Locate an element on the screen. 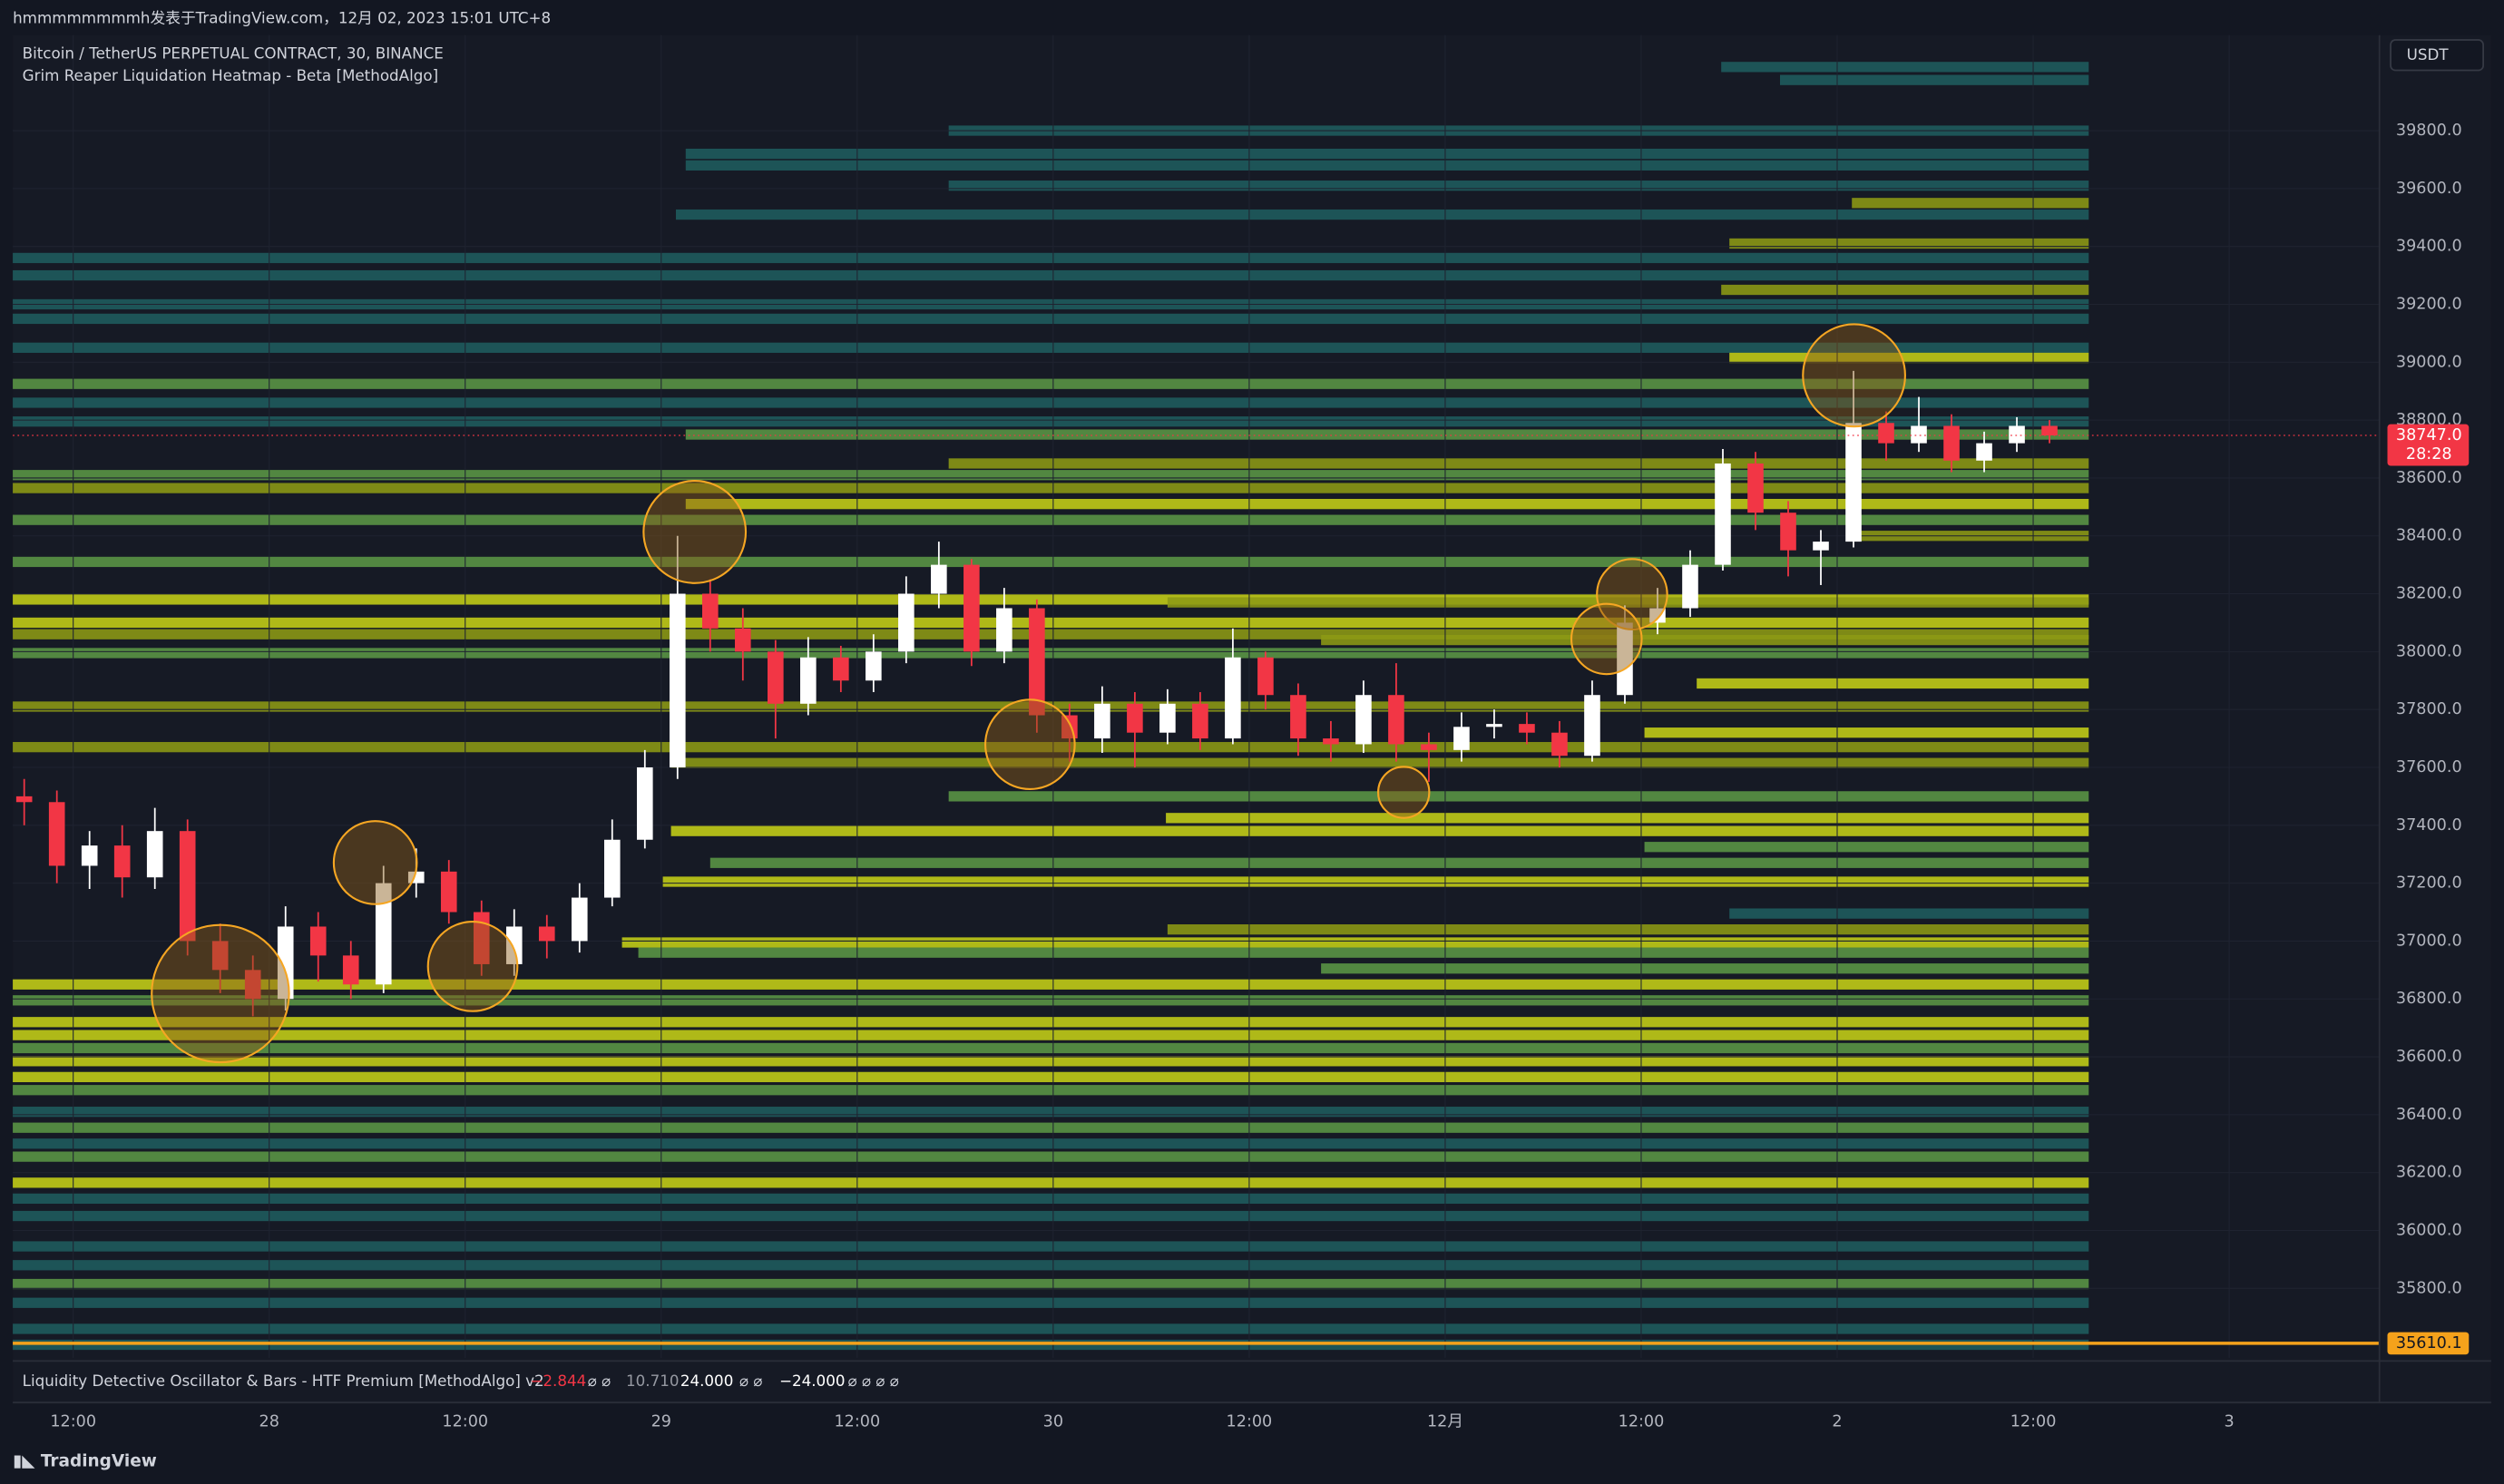 This screenshot has height=1484, width=2504. y-tick-label: 36000.0 is located at coordinates (2429, 1230).